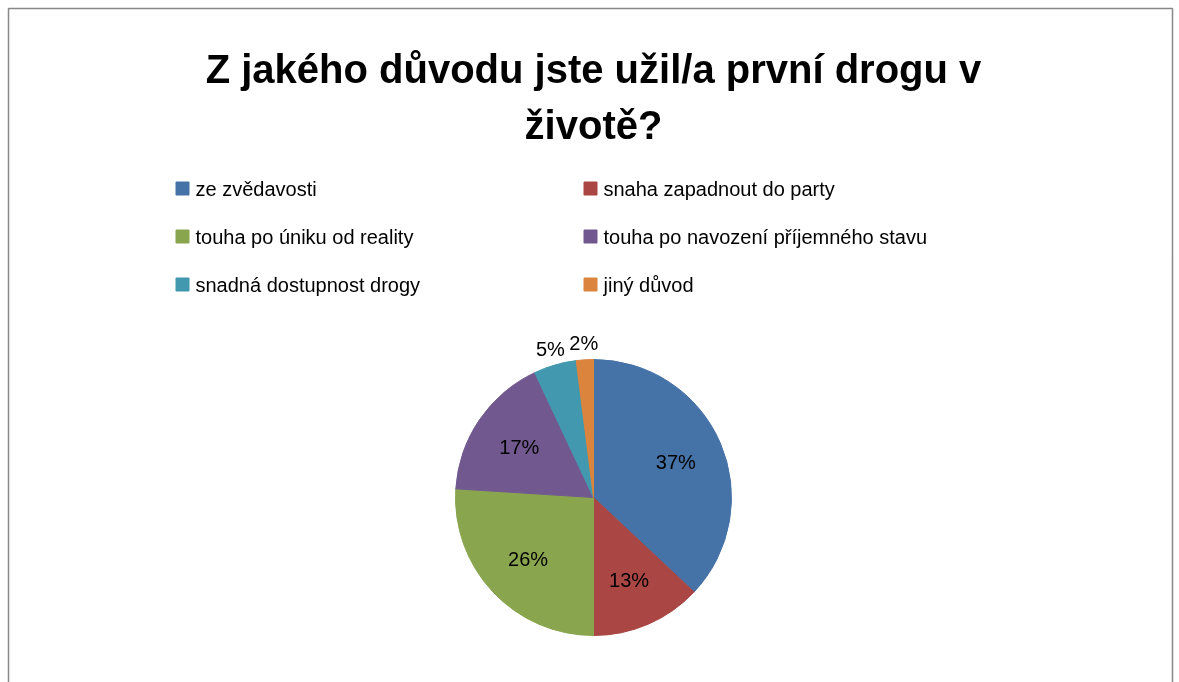 Image resolution: width=1179 pixels, height=682 pixels. Describe the element at coordinates (584, 343) in the screenshot. I see `data-label: 2%` at that location.